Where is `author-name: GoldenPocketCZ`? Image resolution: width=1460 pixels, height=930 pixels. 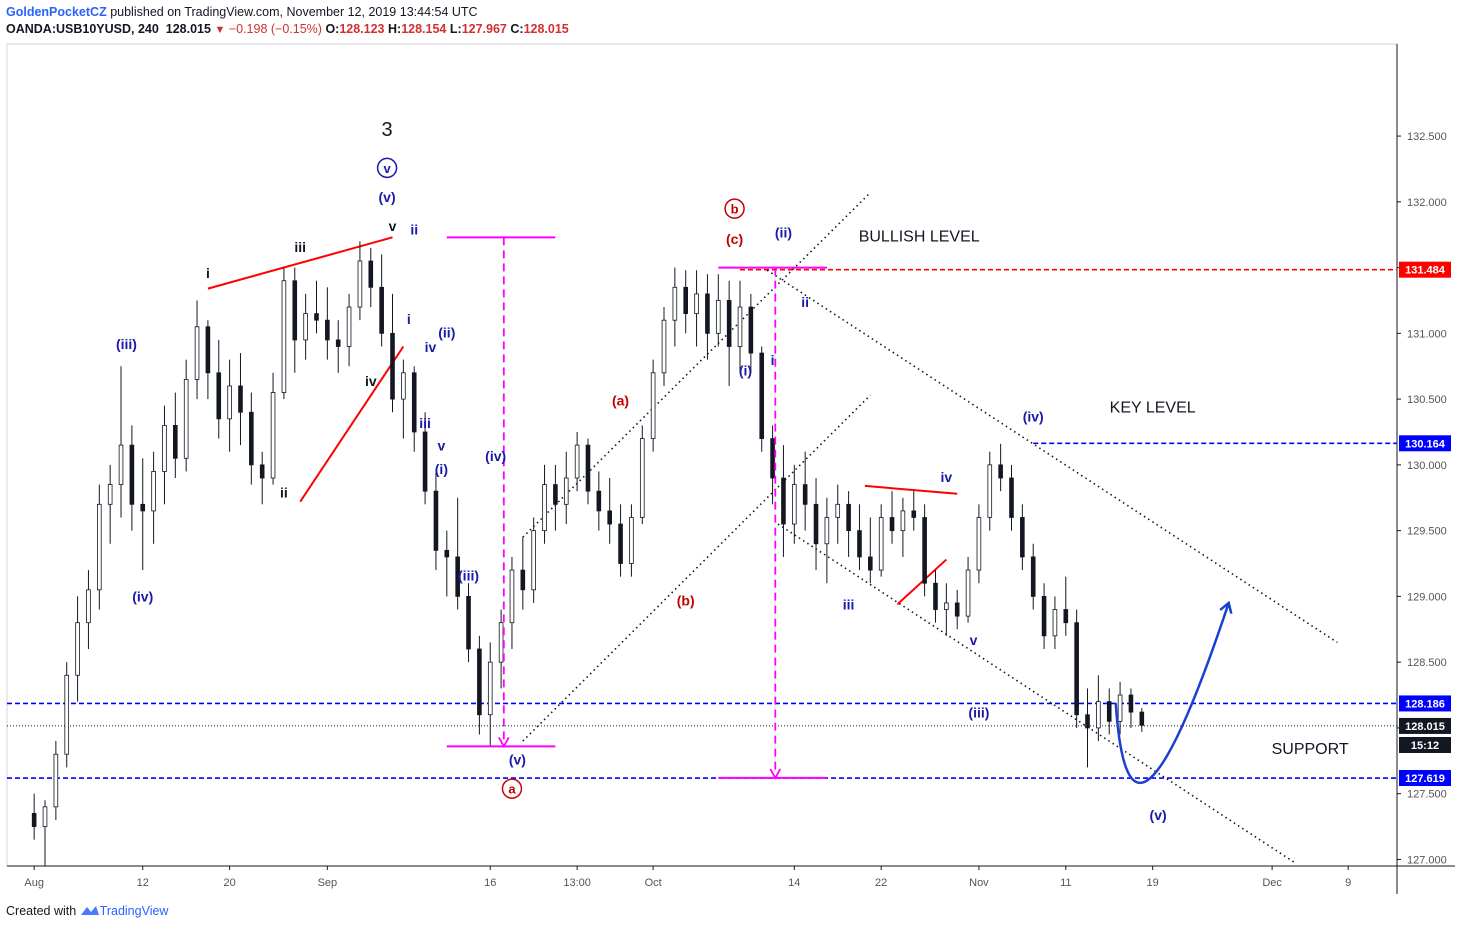
author-name: GoldenPocketCZ is located at coordinates (56, 12).